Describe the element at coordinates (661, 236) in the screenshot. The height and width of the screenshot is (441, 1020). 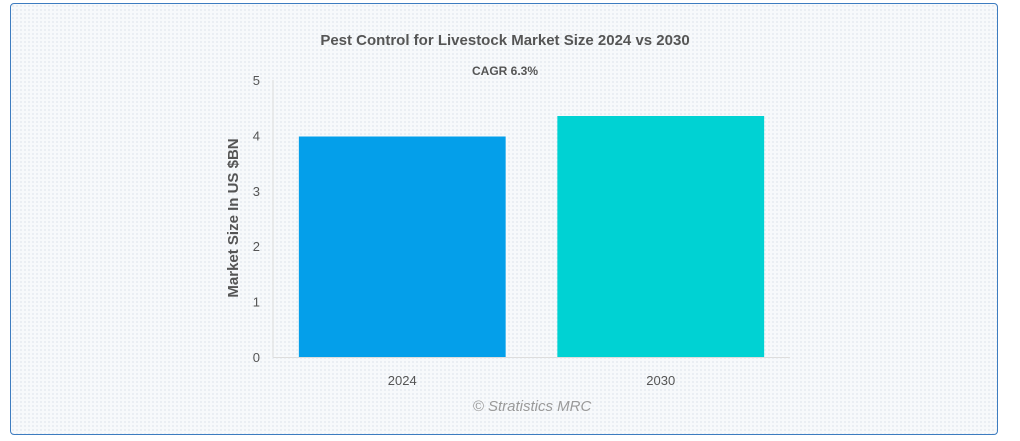
I see `bar-2030` at that location.